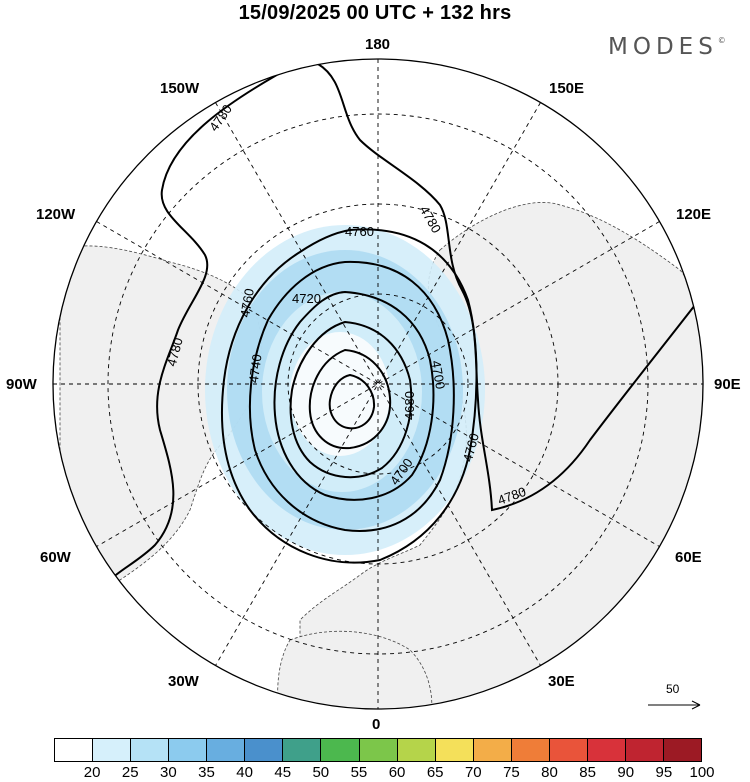 The width and height of the screenshot is (750, 782). Describe the element at coordinates (56, 214) in the screenshot. I see `lon-label-120w: 120W` at that location.